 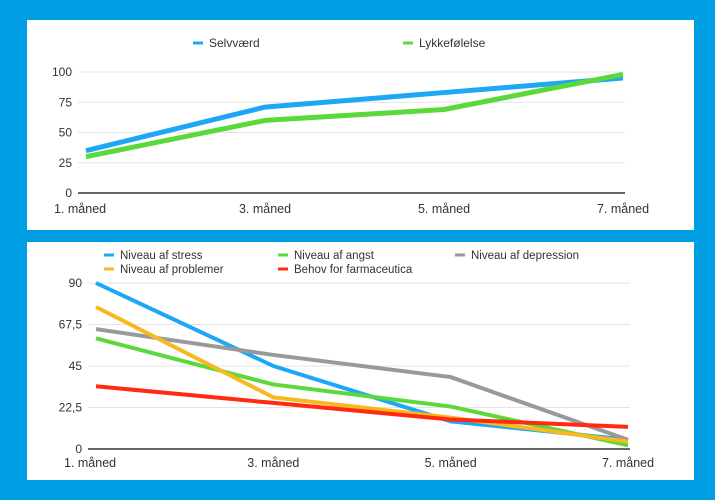 What do you see at coordinates (161, 256) in the screenshot?
I see `legend-label: Niveau af stress` at bounding box center [161, 256].